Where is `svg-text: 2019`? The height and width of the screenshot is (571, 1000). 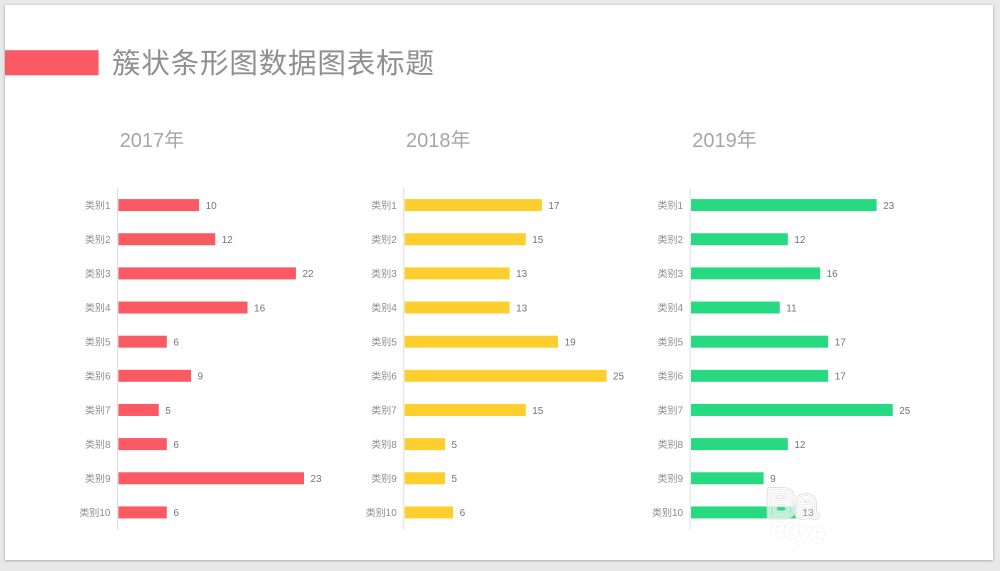
svg-text: 2019 is located at coordinates (714, 141).